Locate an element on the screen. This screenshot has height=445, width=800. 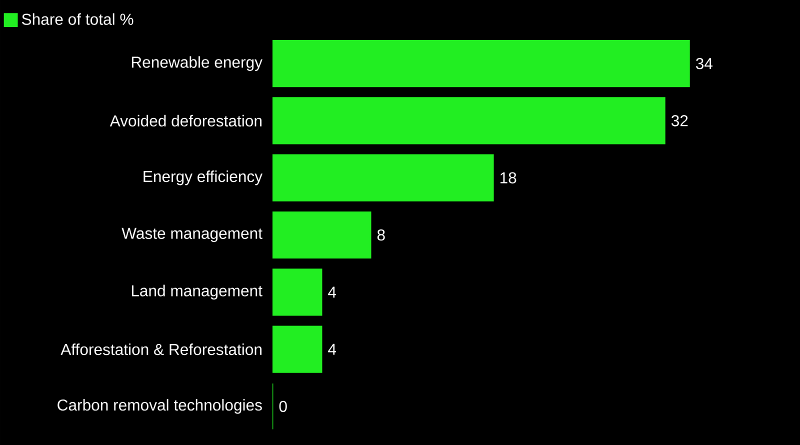
data-label: 8 is located at coordinates (381, 235).